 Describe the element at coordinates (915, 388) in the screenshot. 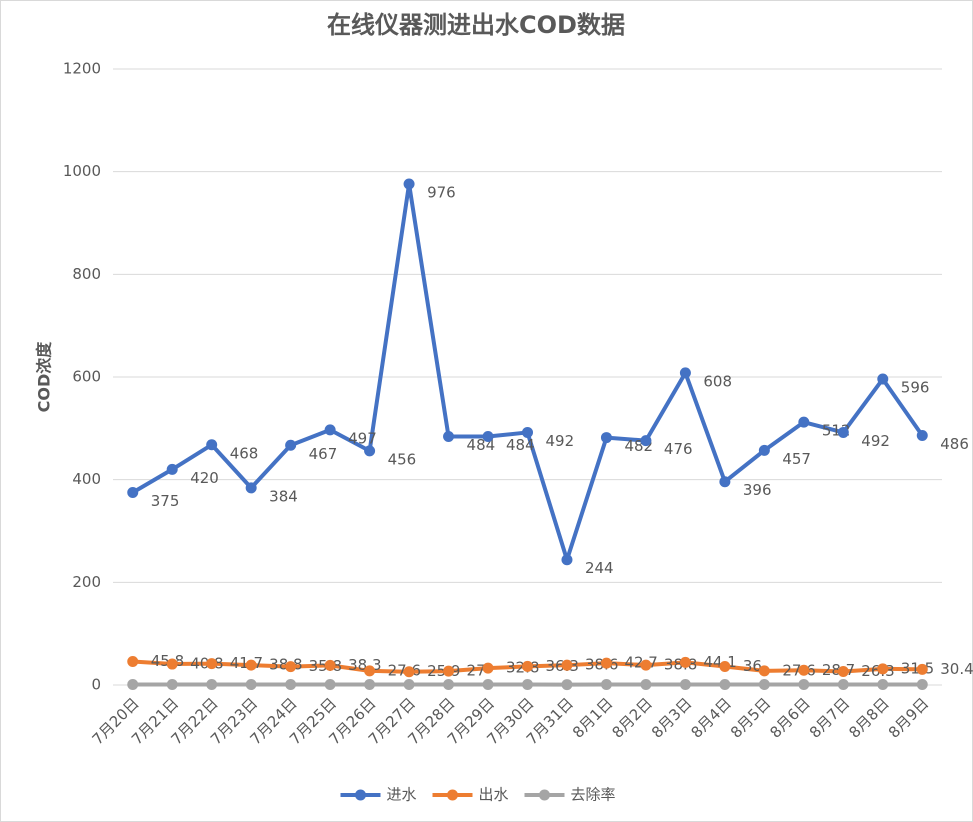

I see `data-label: 596` at that location.